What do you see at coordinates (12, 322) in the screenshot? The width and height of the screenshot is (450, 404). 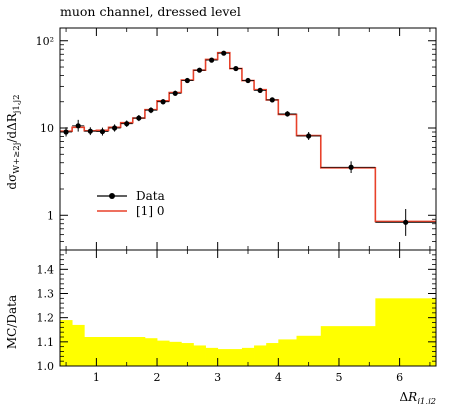 I see `bottom-y-axis-label: MC/Data` at bounding box center [12, 322].